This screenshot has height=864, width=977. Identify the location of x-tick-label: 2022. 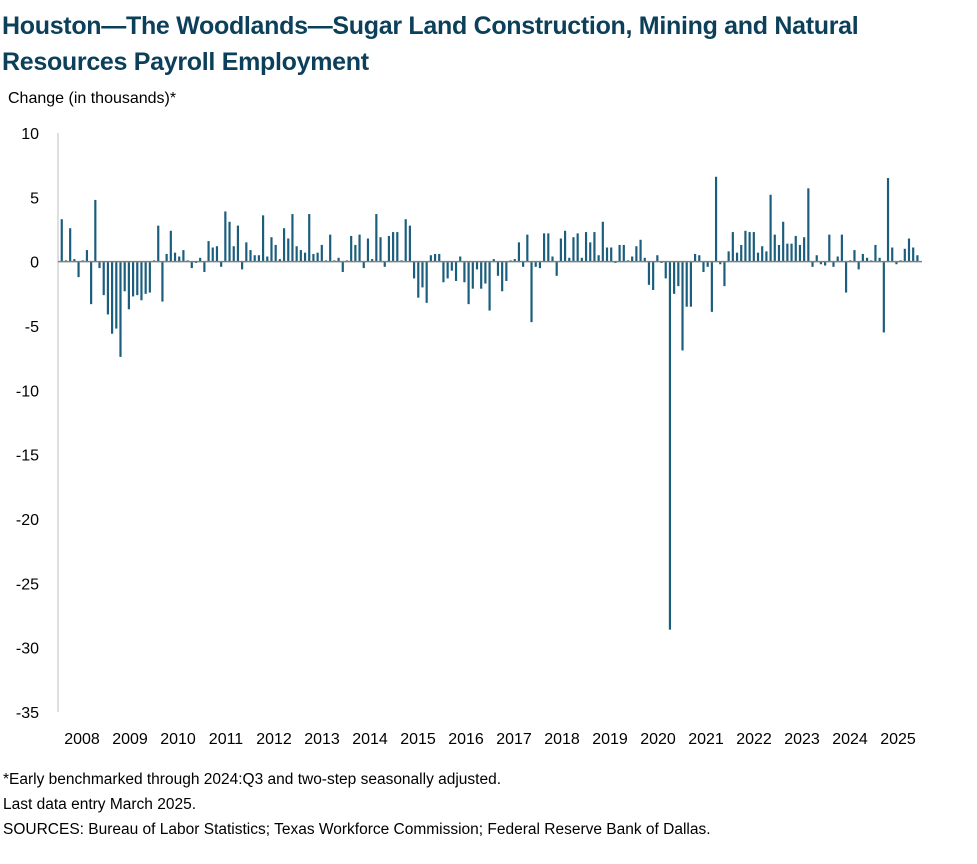
(754, 739).